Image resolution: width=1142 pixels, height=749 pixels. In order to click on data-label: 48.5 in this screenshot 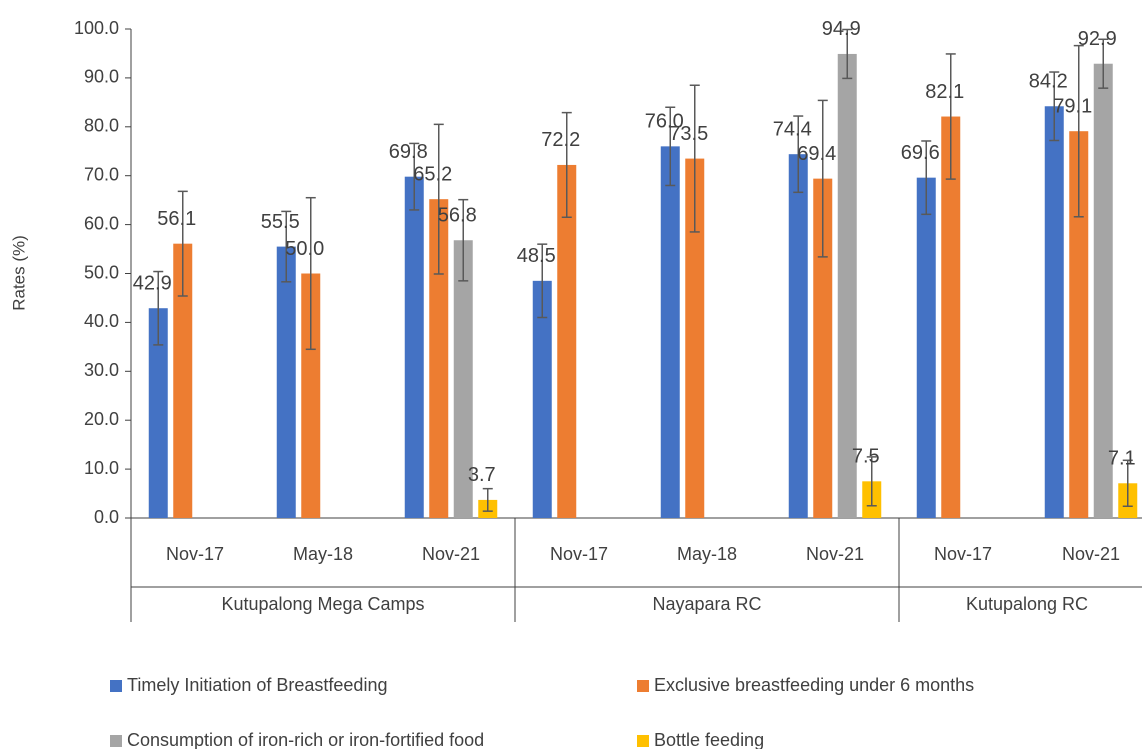, I will do `click(536, 256)`.